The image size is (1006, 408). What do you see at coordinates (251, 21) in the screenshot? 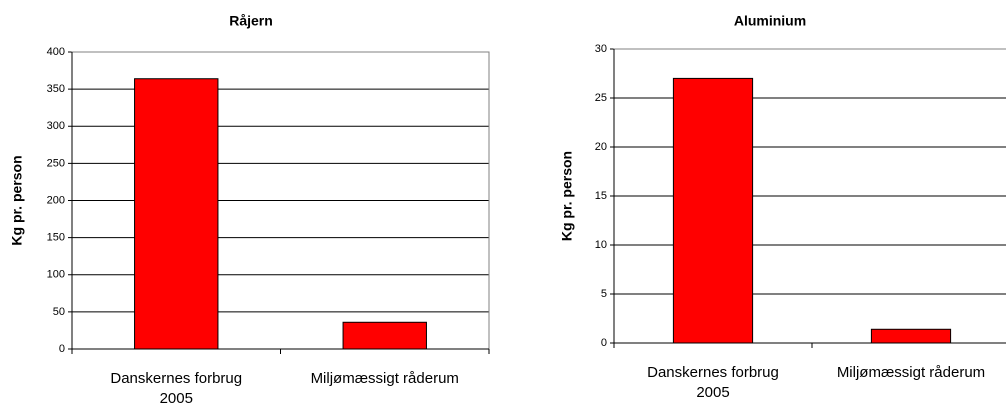
I see `chart-title: Råjern` at bounding box center [251, 21].